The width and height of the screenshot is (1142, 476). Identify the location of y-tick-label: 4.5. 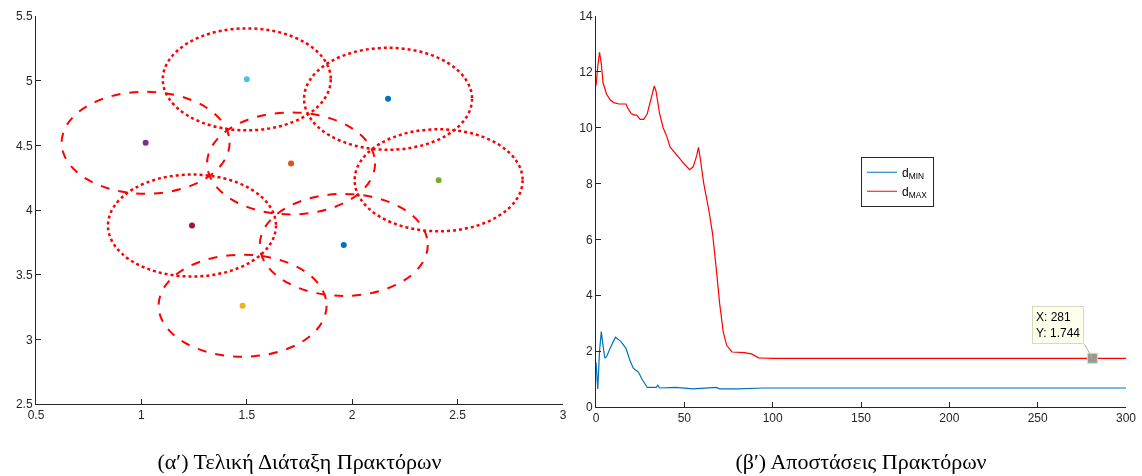
(24, 145).